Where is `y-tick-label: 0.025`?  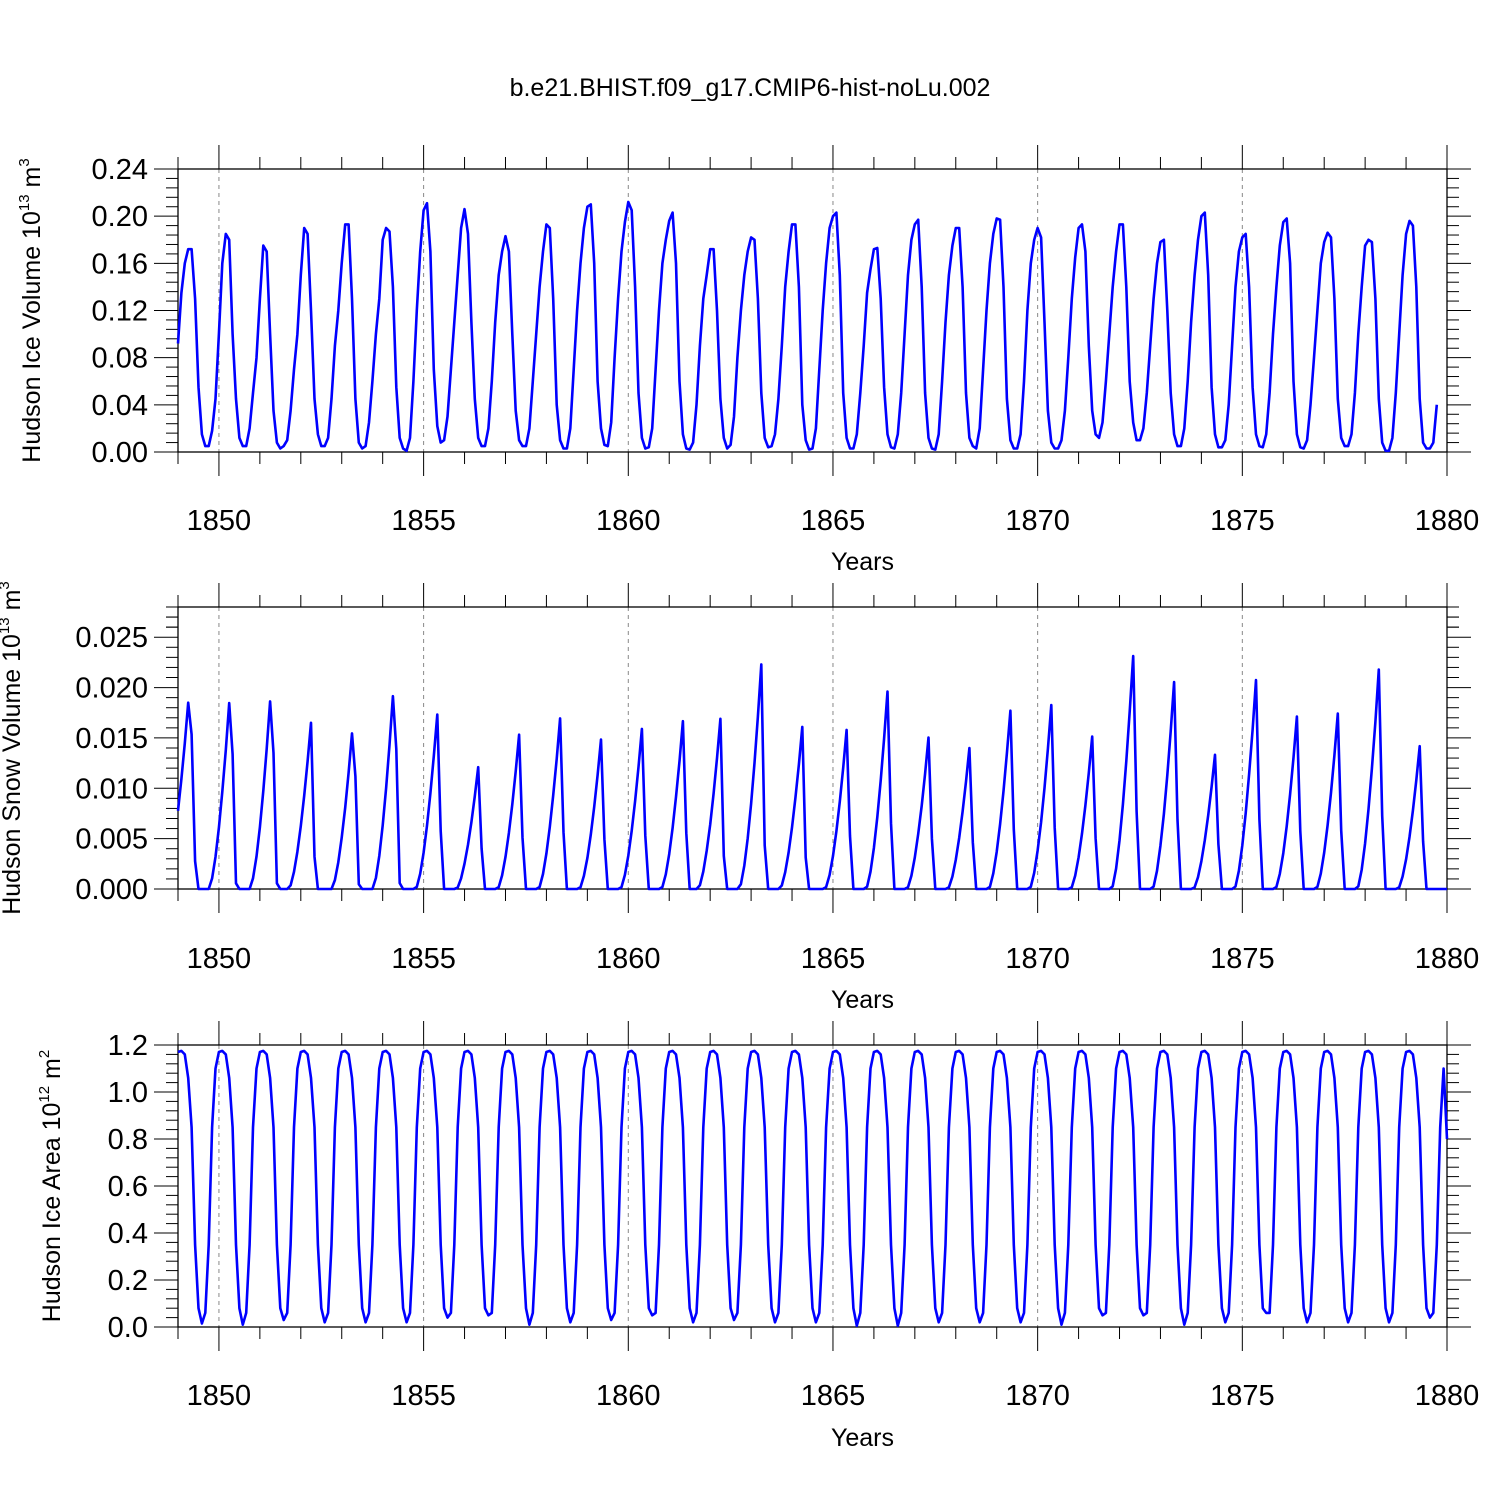 y-tick-label: 0.025 is located at coordinates (111, 638).